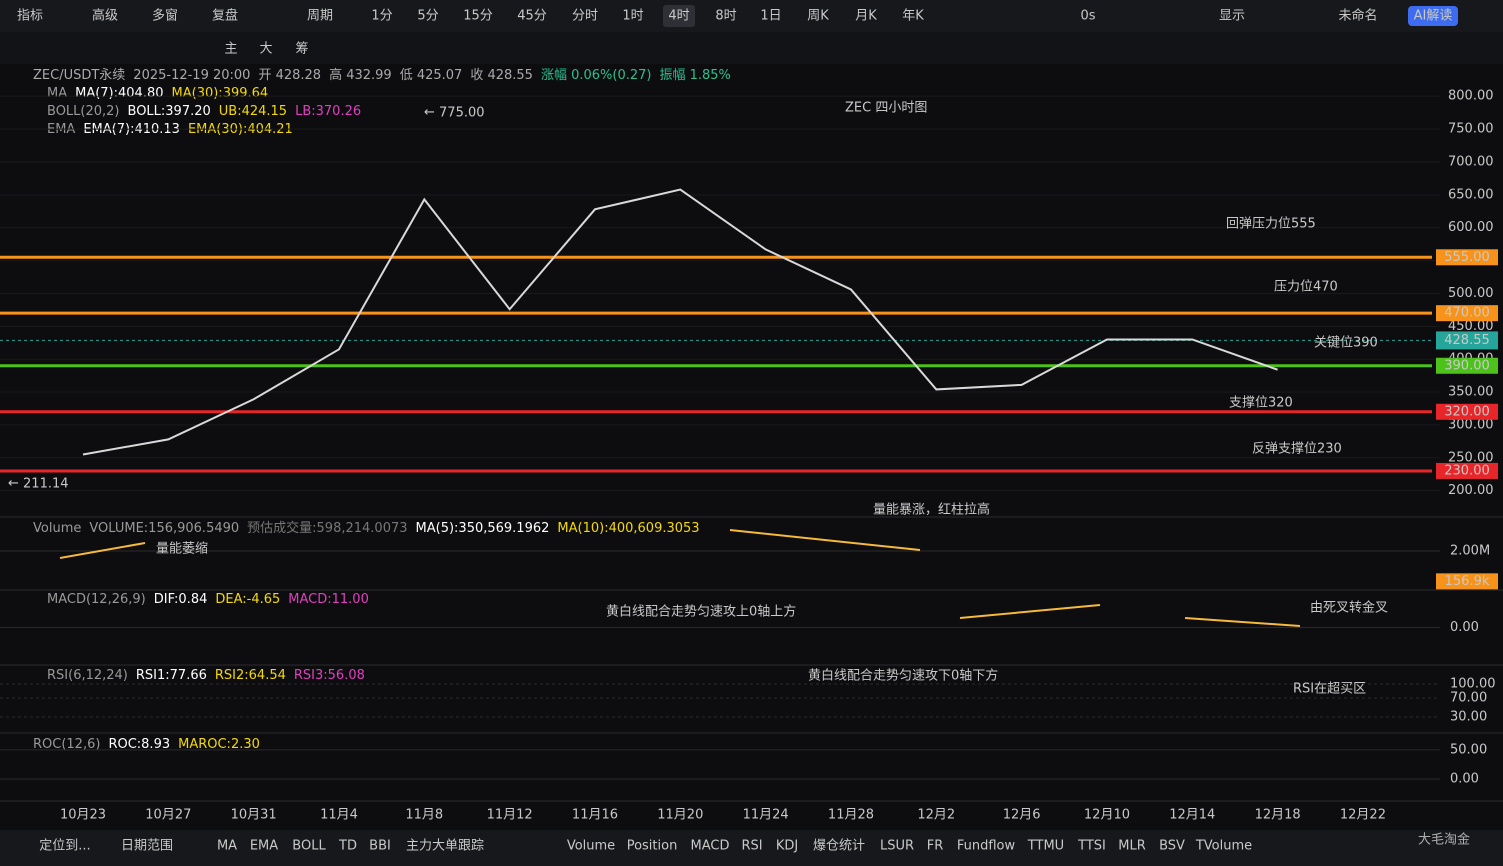 The height and width of the screenshot is (866, 1503). What do you see at coordinates (57, 93) in the screenshot?
I see `info-item: MA` at bounding box center [57, 93].